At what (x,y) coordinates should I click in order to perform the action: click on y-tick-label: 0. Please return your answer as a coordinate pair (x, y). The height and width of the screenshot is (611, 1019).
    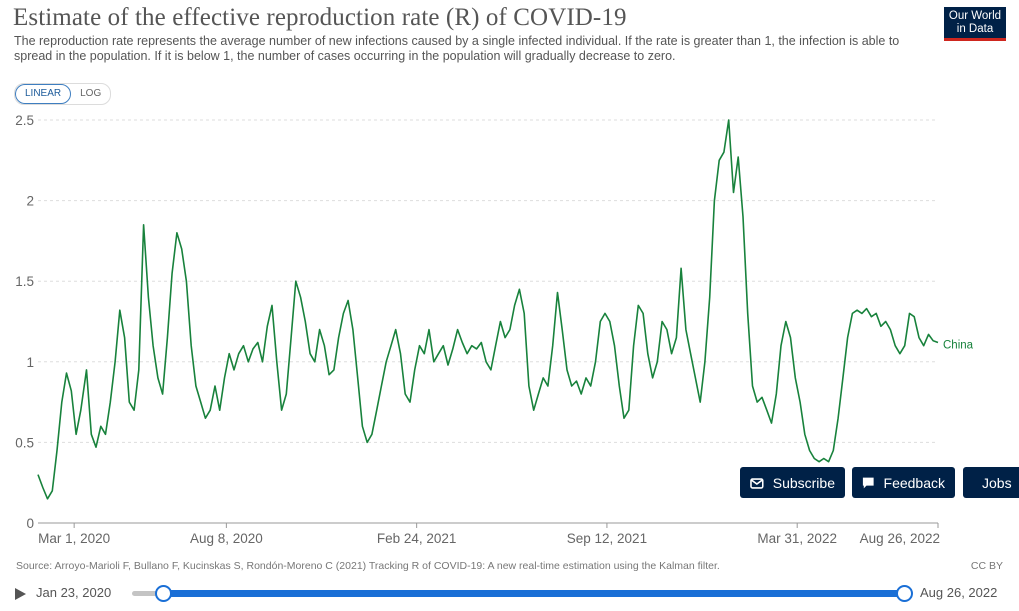
    Looking at the image, I should click on (30, 523).